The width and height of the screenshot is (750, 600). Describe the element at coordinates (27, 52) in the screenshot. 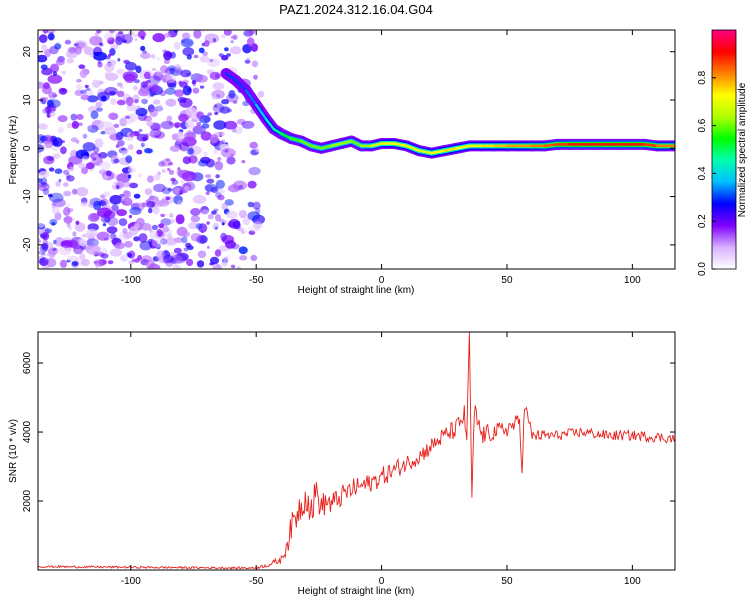

I see `y-tick-label: 20` at that location.